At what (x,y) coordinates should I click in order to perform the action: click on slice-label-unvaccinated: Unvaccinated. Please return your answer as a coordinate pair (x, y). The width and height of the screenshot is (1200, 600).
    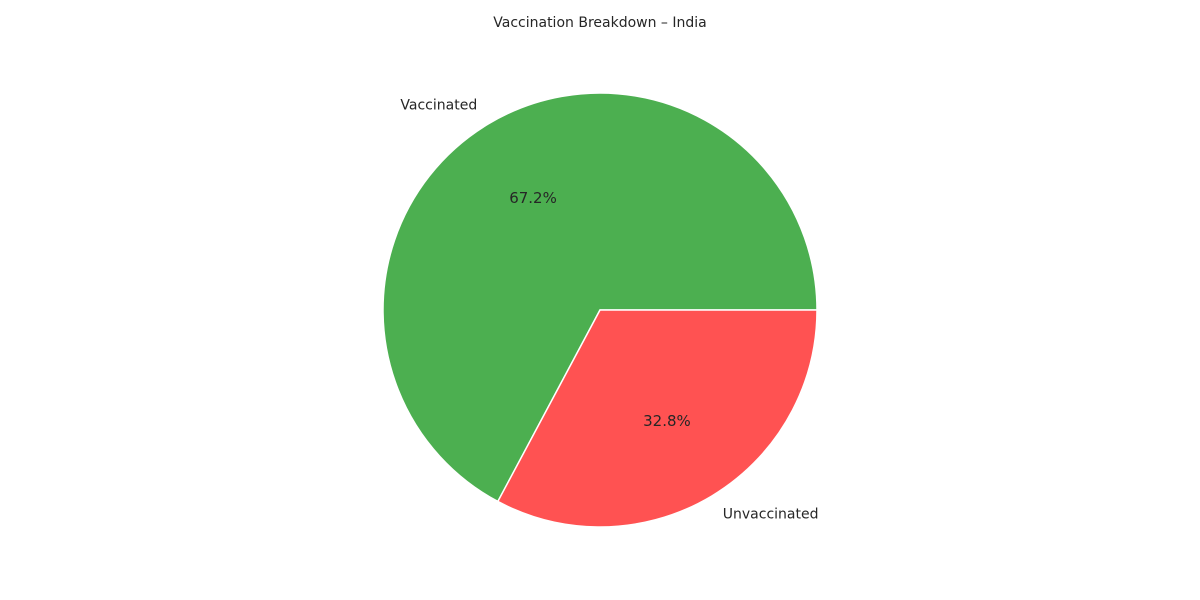
    Looking at the image, I should click on (771, 515).